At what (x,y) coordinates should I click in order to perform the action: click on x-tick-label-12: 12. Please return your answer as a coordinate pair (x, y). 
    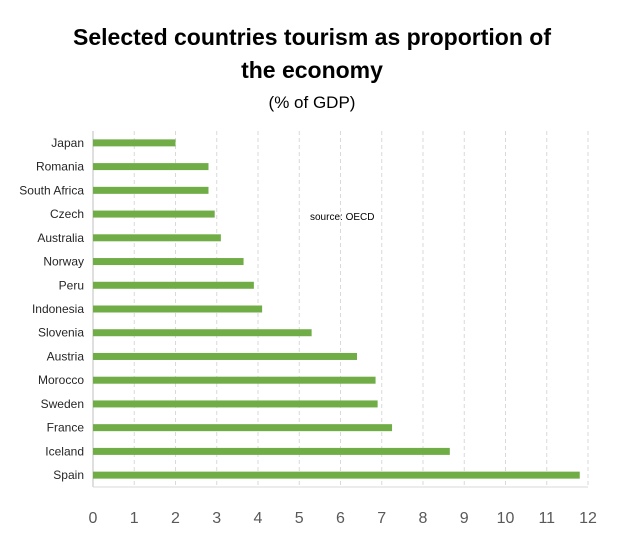
    Looking at the image, I should click on (588, 518).